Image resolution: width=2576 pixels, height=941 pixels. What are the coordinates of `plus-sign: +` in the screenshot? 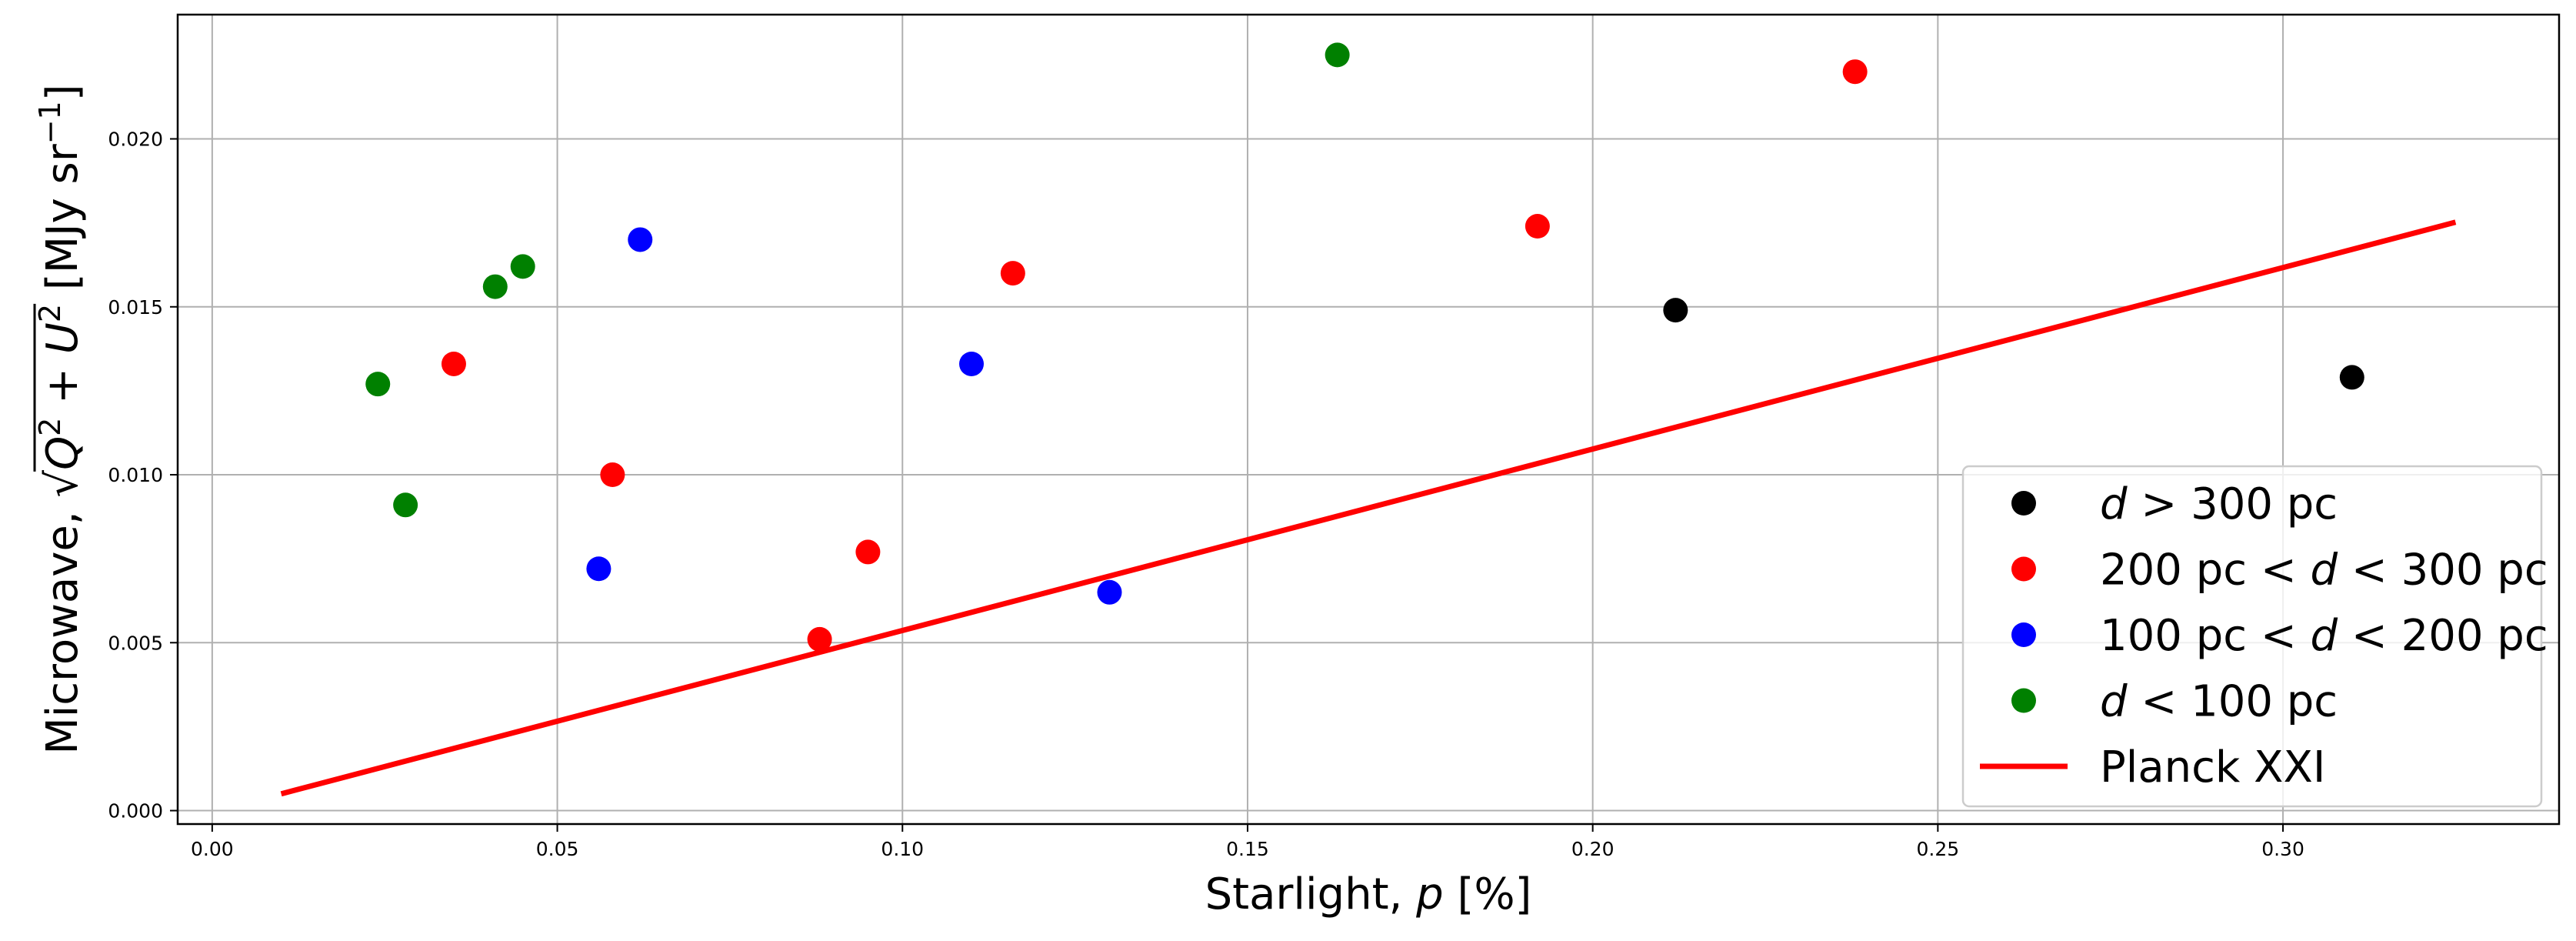 It's located at (63, 386).